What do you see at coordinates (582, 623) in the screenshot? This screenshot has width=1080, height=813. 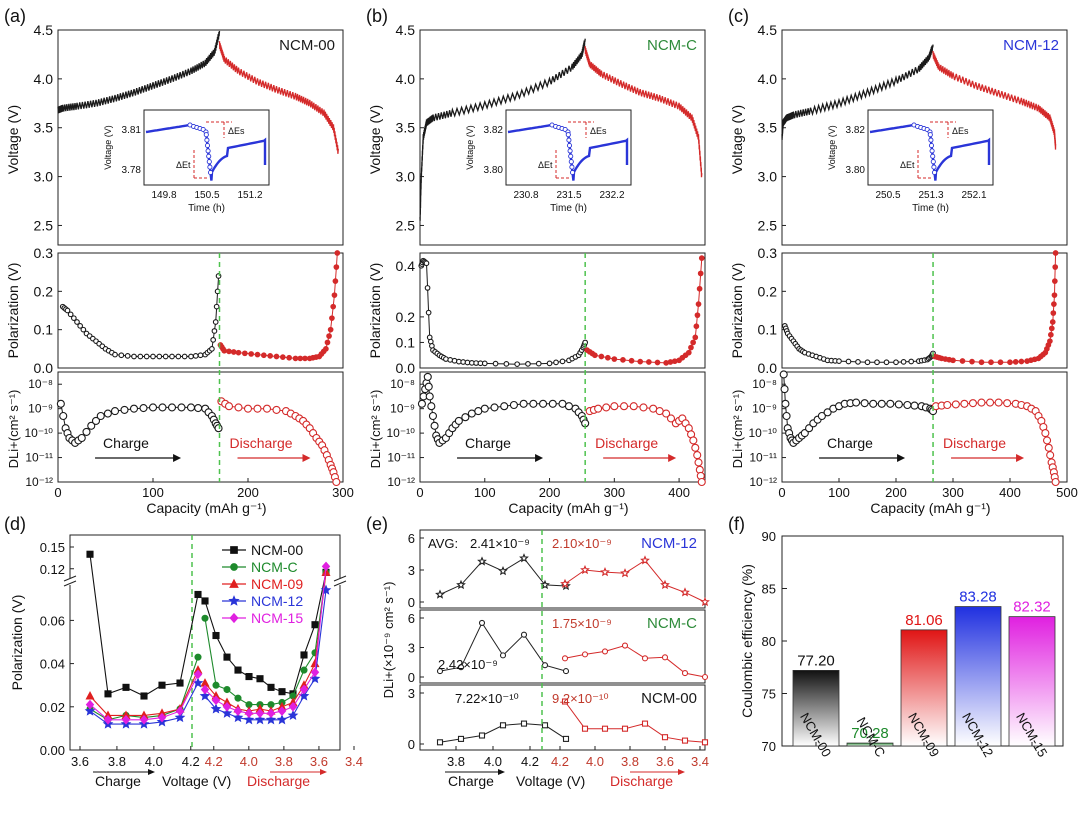 I see `discharge-avg: 1.75×10⁻⁹` at bounding box center [582, 623].